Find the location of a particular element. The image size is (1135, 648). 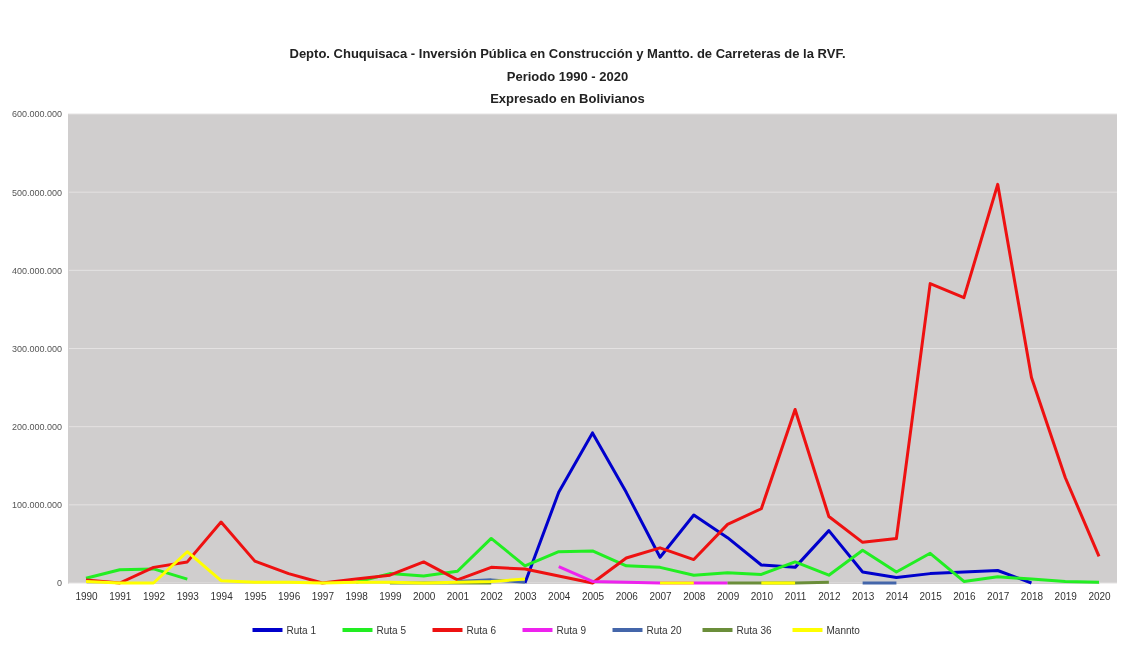

y-tick-label: 0 is located at coordinates (59, 583).